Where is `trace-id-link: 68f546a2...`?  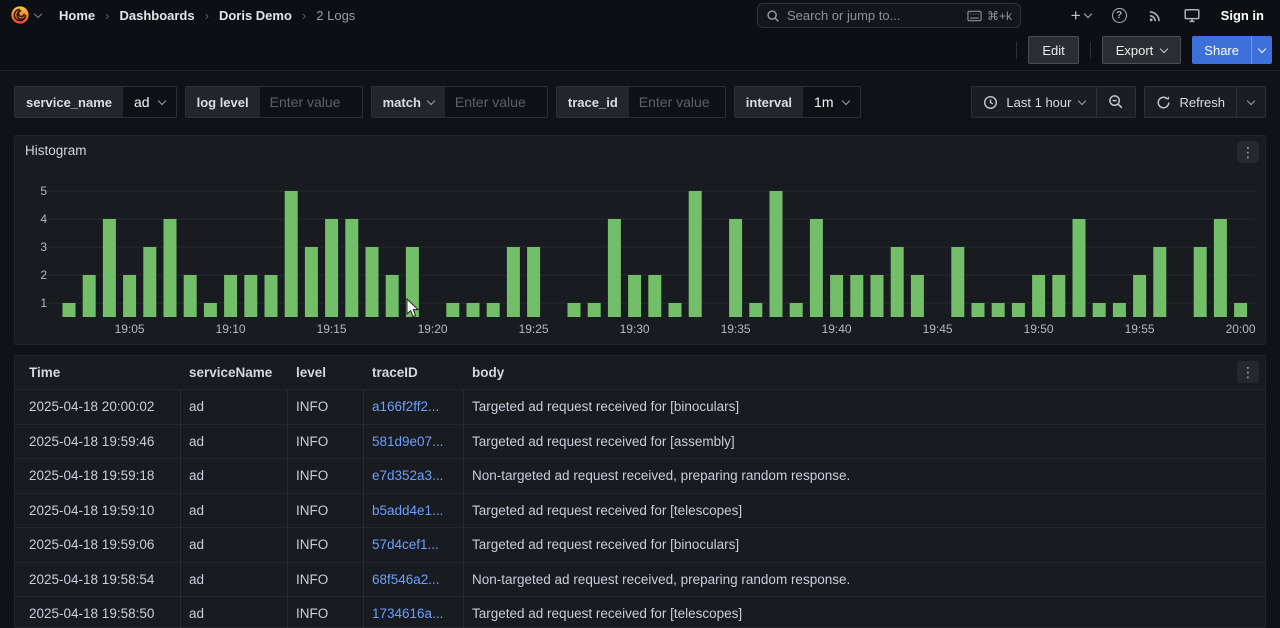 trace-id-link: 68f546a2... is located at coordinates (406, 579).